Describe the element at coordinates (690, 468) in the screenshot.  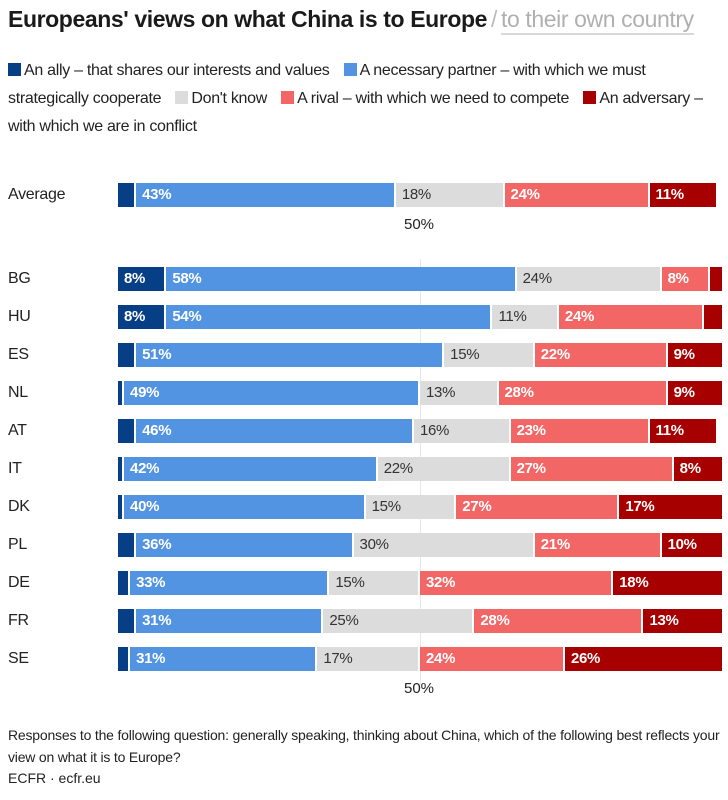
I see `data-label-adversary: 8%` at that location.